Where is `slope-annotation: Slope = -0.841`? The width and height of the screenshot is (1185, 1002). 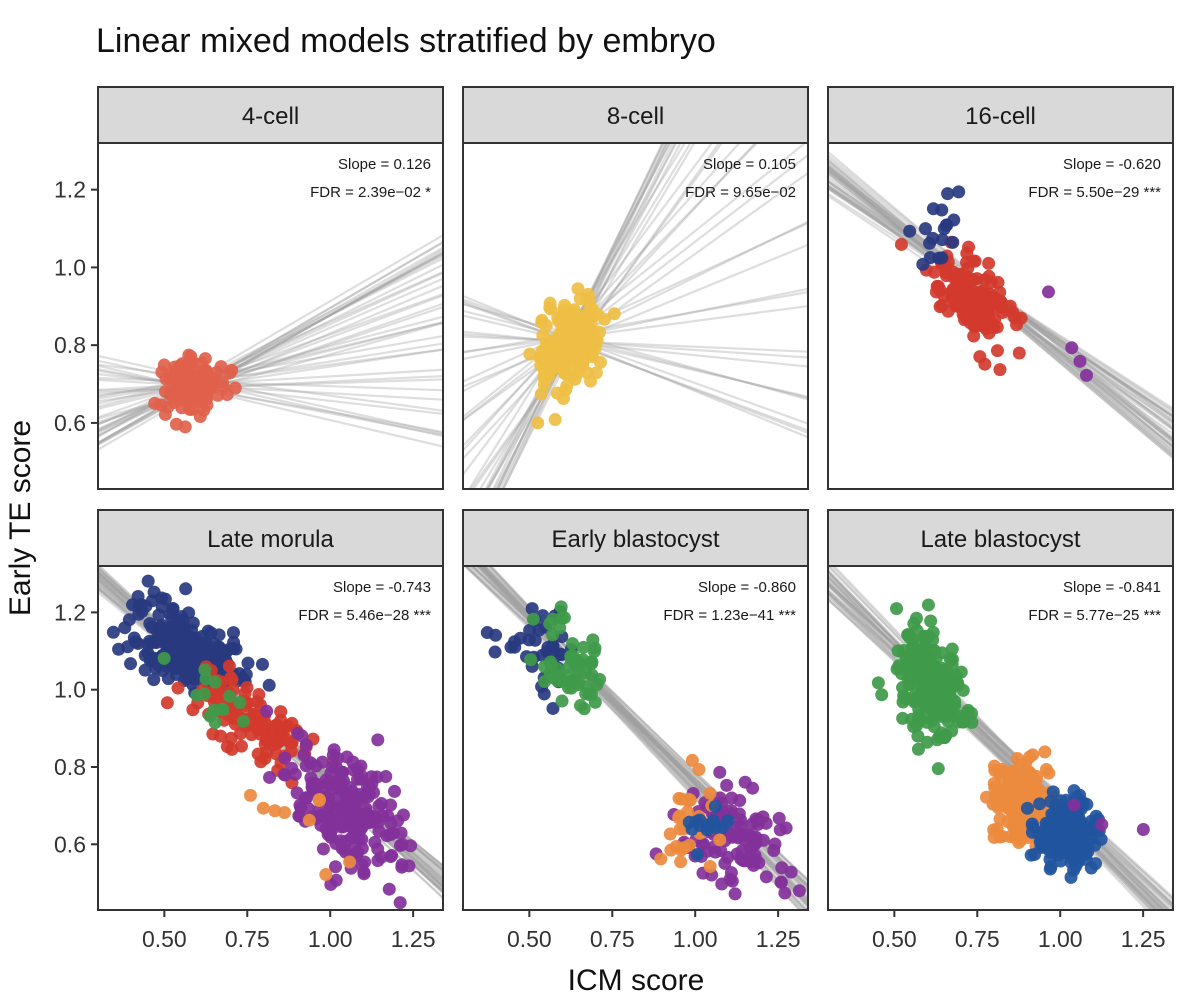 slope-annotation: Slope = -0.841 is located at coordinates (1112, 587).